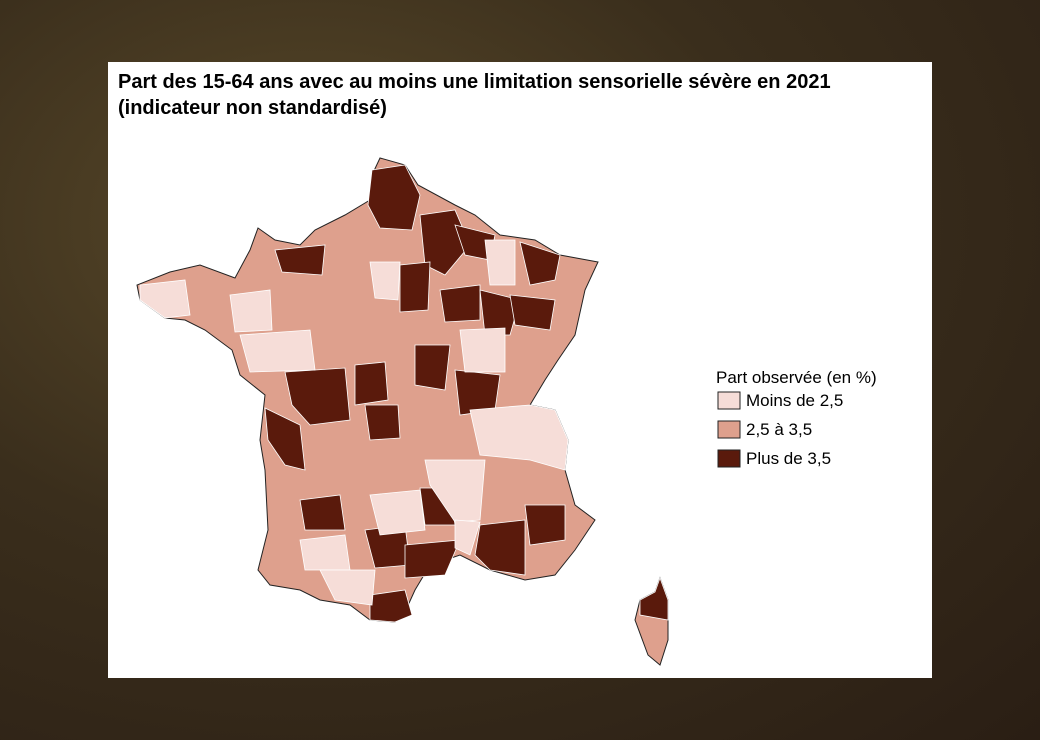 The image size is (1040, 740). I want to click on legend-label: 2,5 à 3,5, so click(779, 429).